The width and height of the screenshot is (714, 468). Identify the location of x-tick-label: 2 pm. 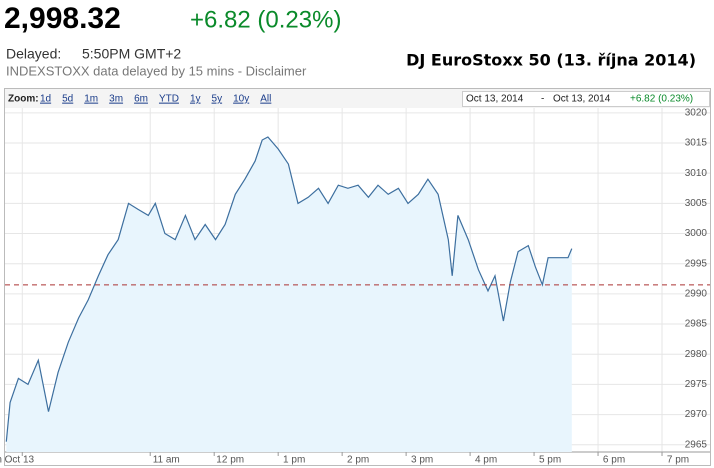
(358, 460).